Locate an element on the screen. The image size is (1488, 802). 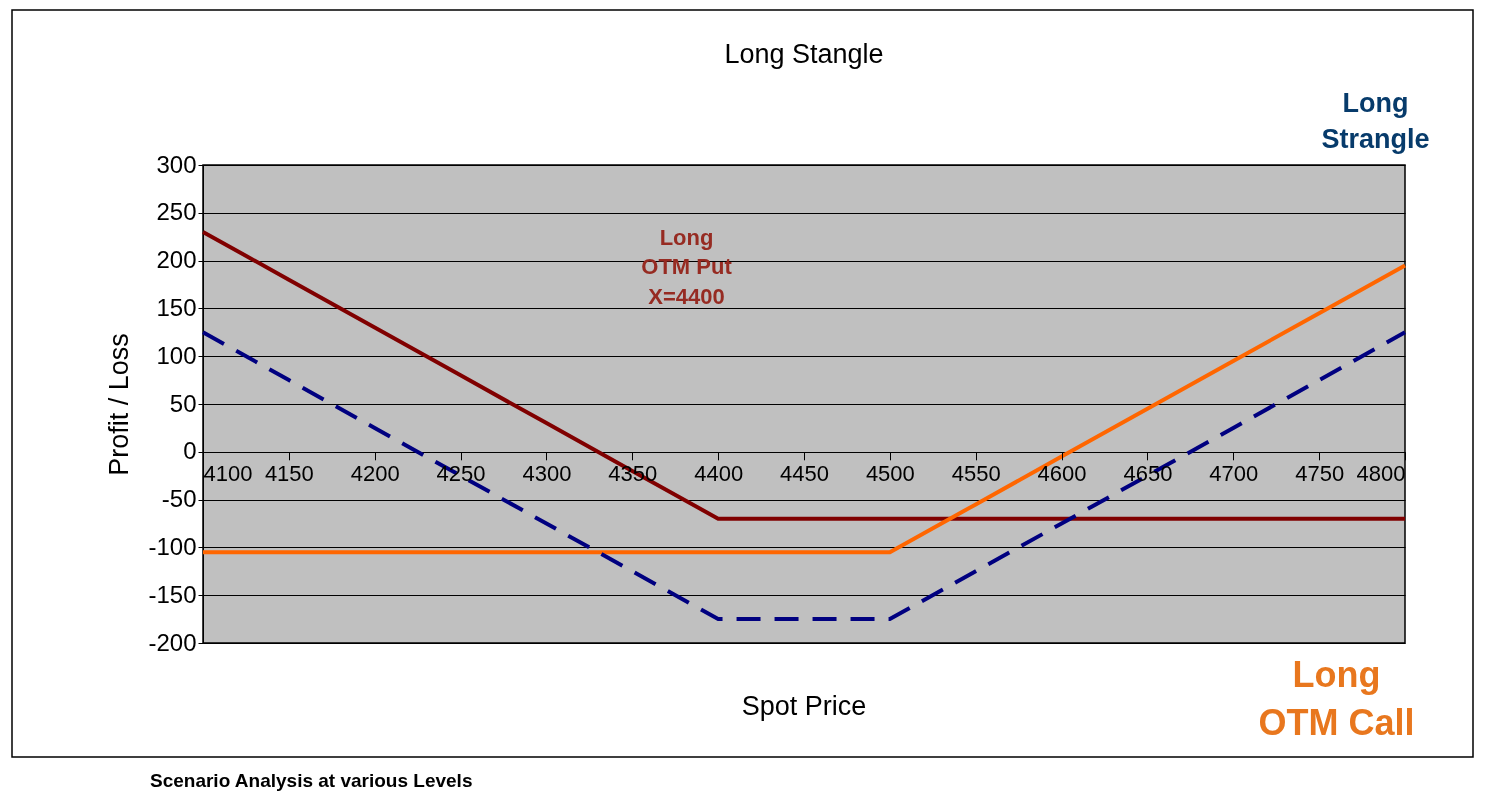
x-tick-label: 4600 is located at coordinates (1062, 474).